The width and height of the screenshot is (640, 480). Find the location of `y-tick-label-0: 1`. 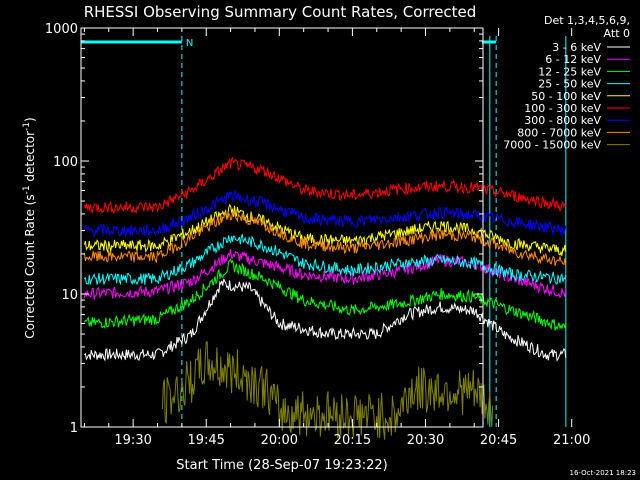

y-tick-label-0: 1 is located at coordinates (74, 428).